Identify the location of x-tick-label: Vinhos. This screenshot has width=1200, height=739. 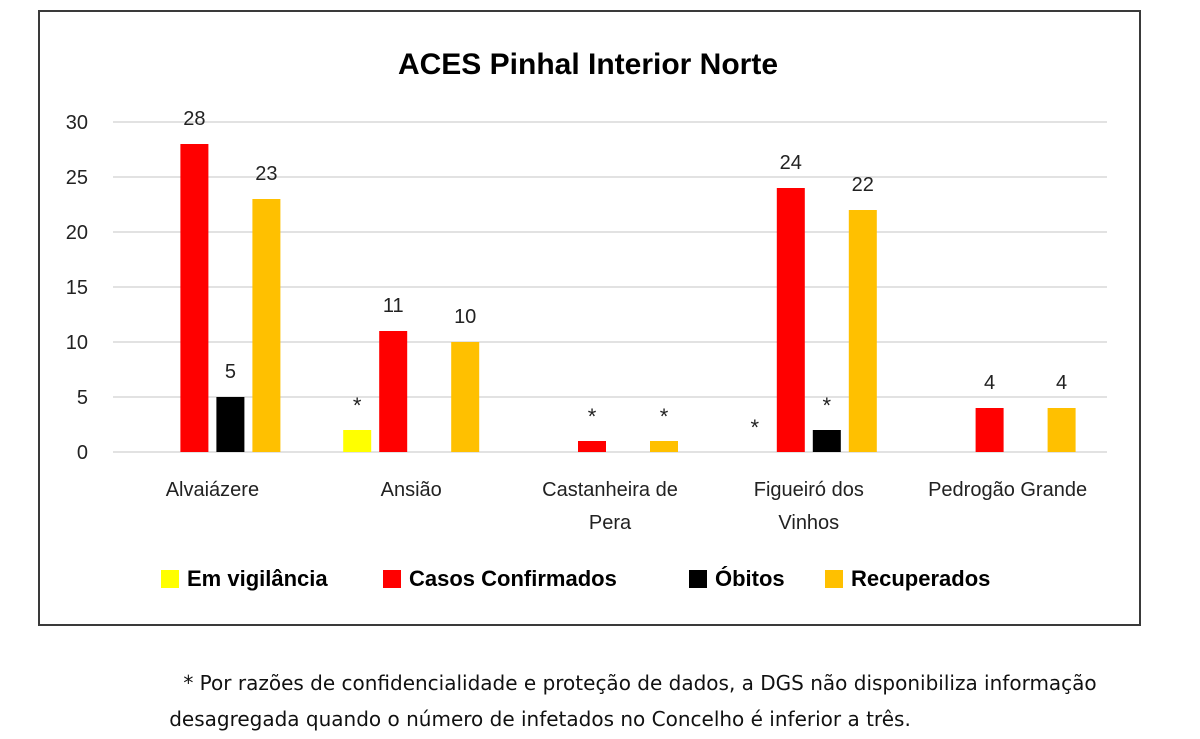
(808, 523).